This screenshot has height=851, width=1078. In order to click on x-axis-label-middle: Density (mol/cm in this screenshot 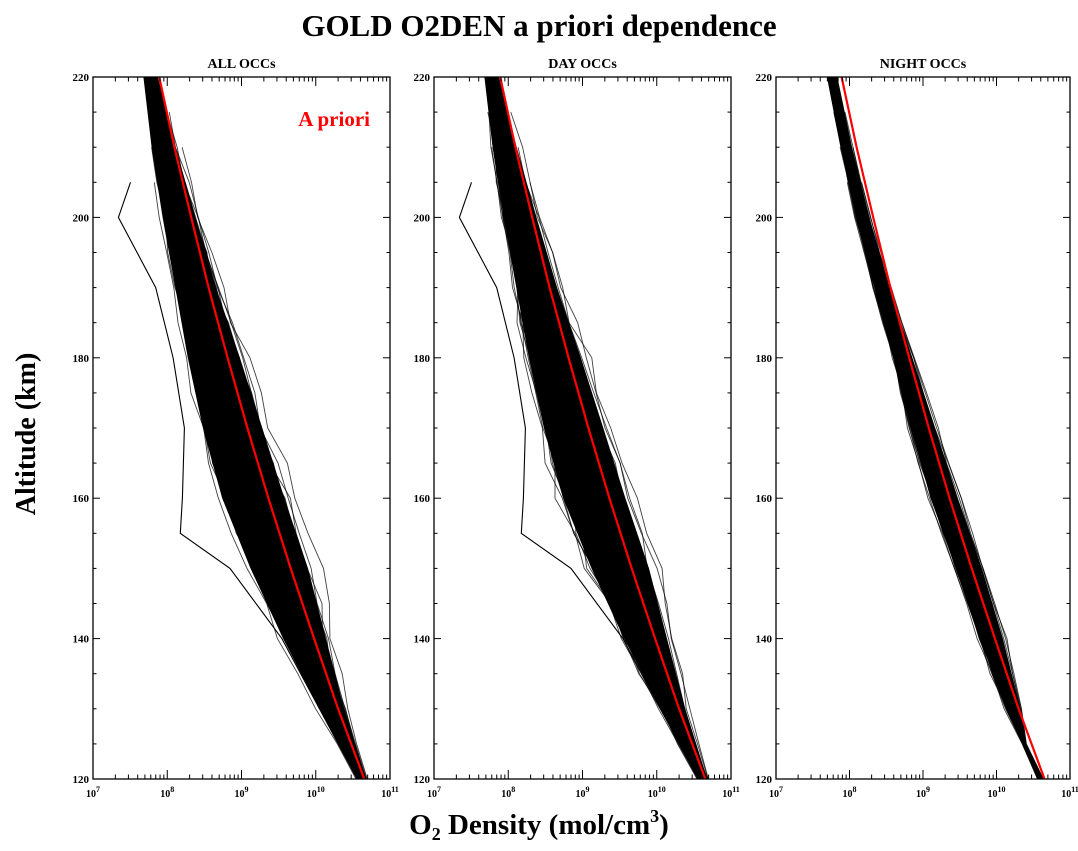, I will do `click(545, 825)`.